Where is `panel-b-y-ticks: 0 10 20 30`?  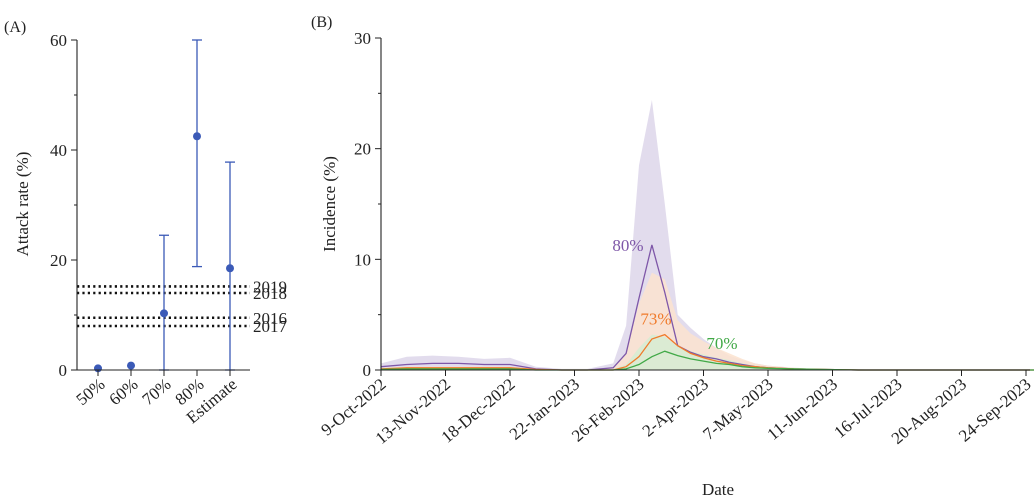
panel-b-y-ticks: 0 10 20 30 is located at coordinates (367, 204).